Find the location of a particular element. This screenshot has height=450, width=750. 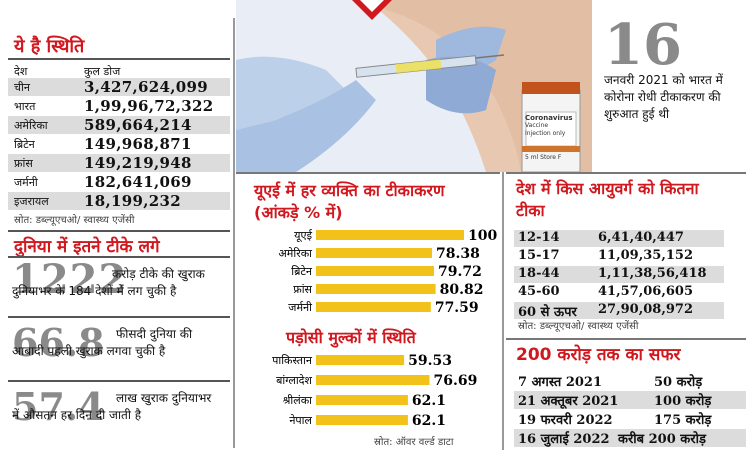

table-row: जर्मनी 182,641,069 is located at coordinates (119, 182).